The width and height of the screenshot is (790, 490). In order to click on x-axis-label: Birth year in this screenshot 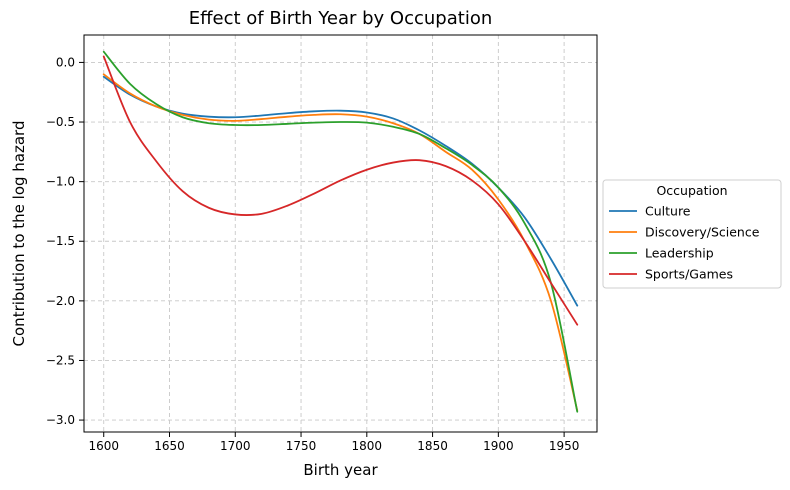, I will do `click(340, 470)`.